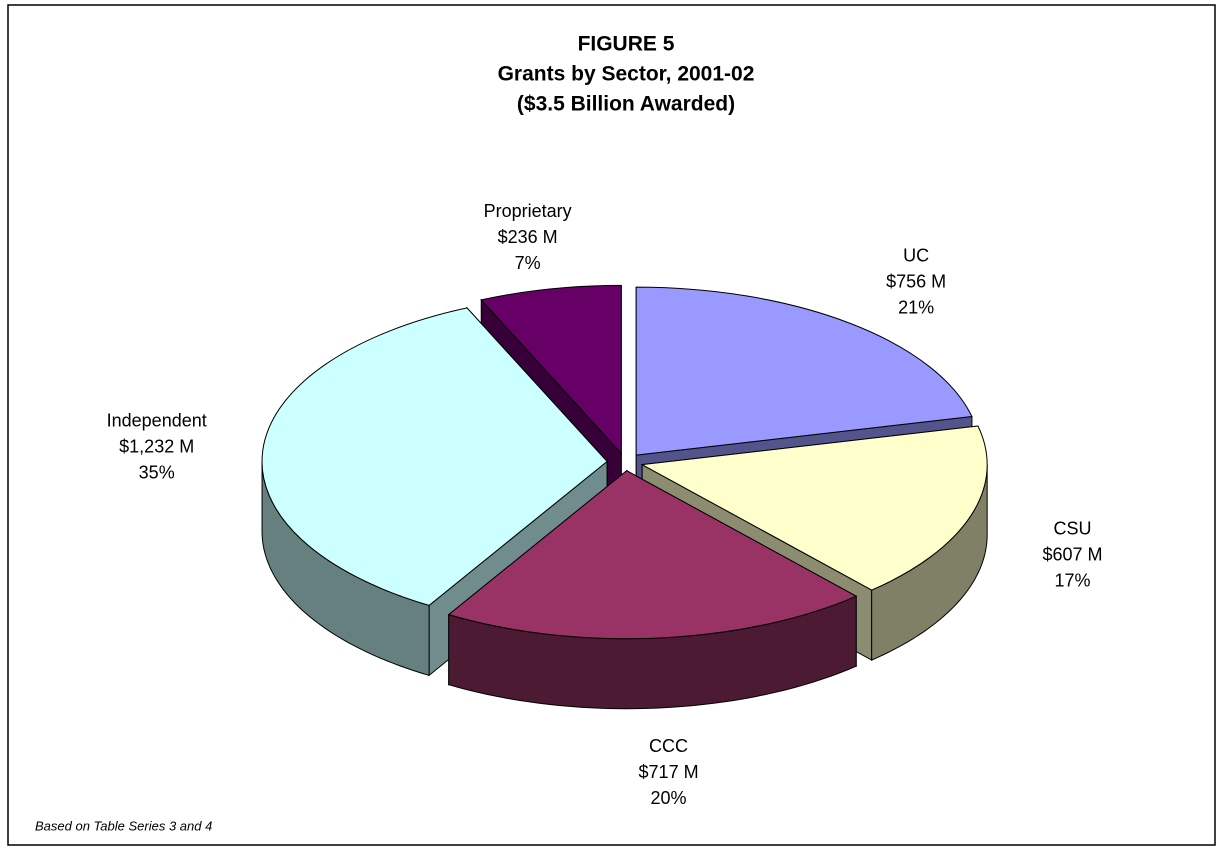 This screenshot has width=1223, height=850. I want to click on chart-title: Grants by Sector, 2001-02, so click(626, 74).